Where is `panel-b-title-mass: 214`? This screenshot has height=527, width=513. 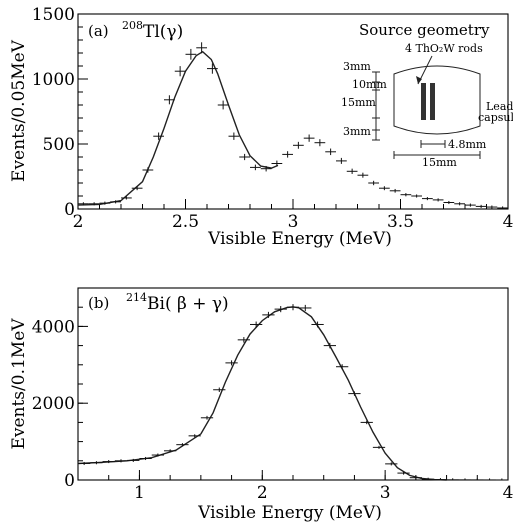
panel-b-title-mass: 214 is located at coordinates (136, 297).